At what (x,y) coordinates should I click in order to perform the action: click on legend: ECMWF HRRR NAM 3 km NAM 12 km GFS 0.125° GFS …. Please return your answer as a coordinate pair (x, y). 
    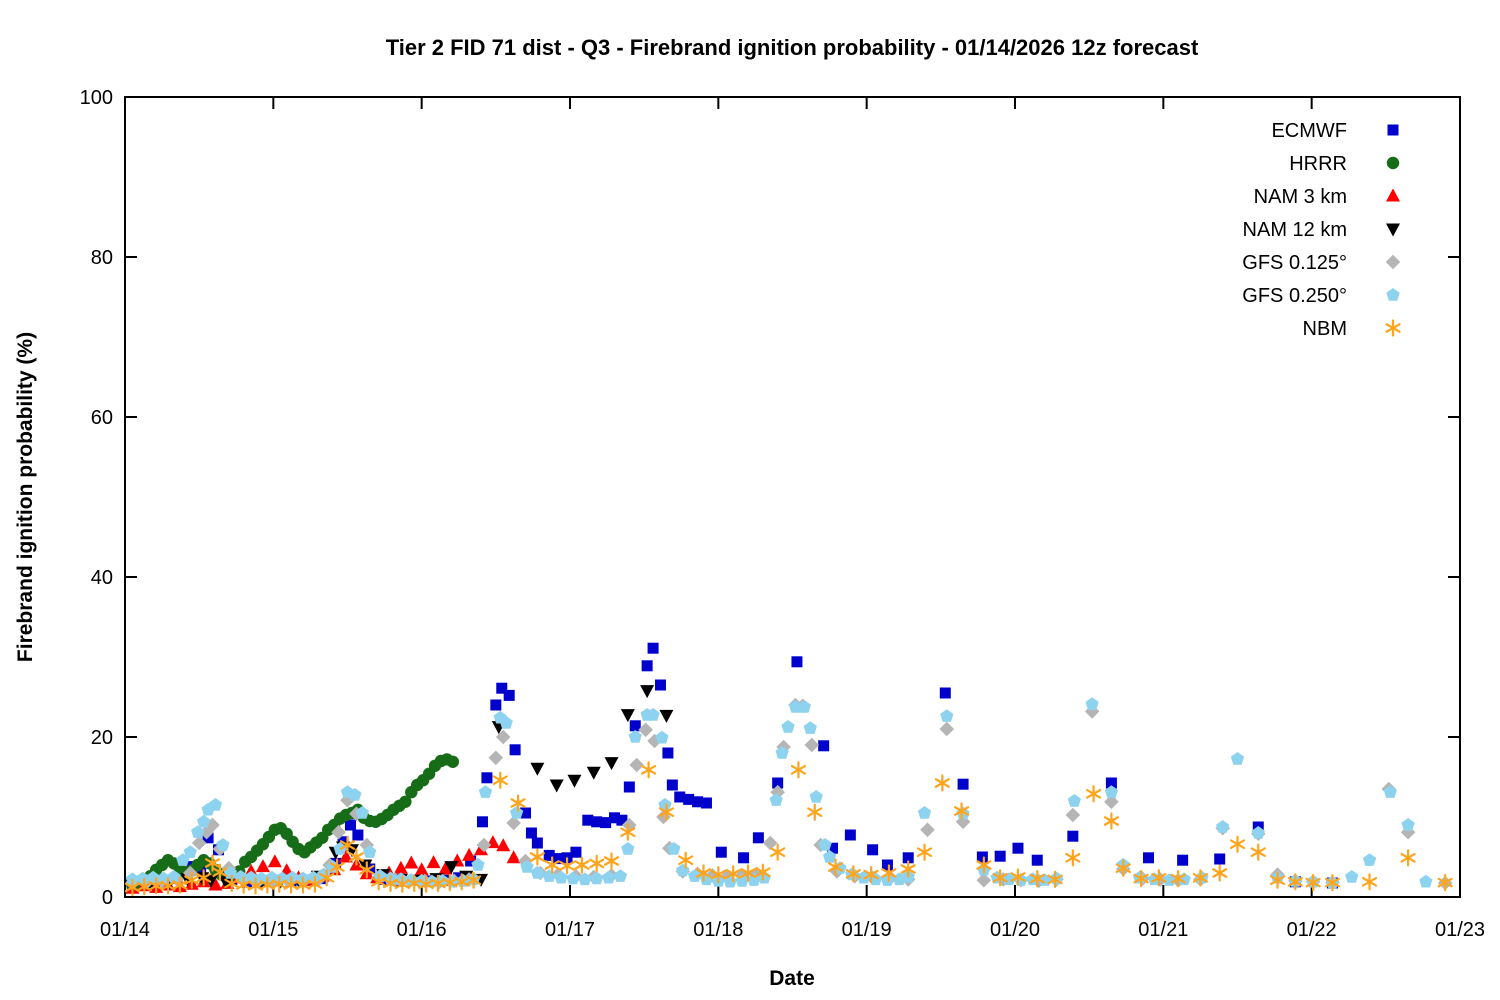
    Looking at the image, I should click on (1321, 230).